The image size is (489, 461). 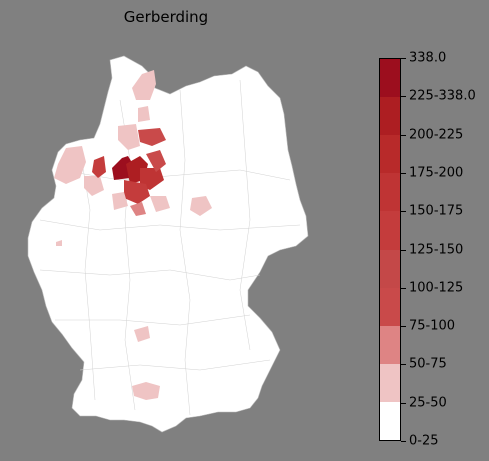 What do you see at coordinates (436, 173) in the screenshot?
I see `colorbar-tick-label: 175-200` at bounding box center [436, 173].